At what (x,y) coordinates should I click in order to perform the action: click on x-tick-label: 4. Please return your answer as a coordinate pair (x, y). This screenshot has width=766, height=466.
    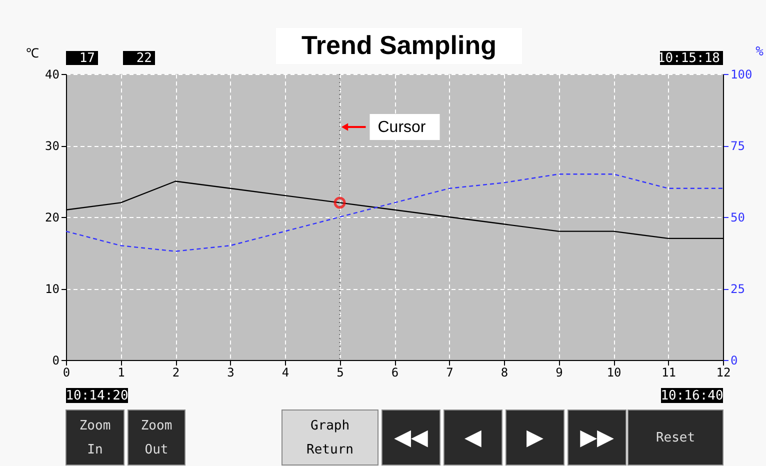
    Looking at the image, I should click on (286, 373).